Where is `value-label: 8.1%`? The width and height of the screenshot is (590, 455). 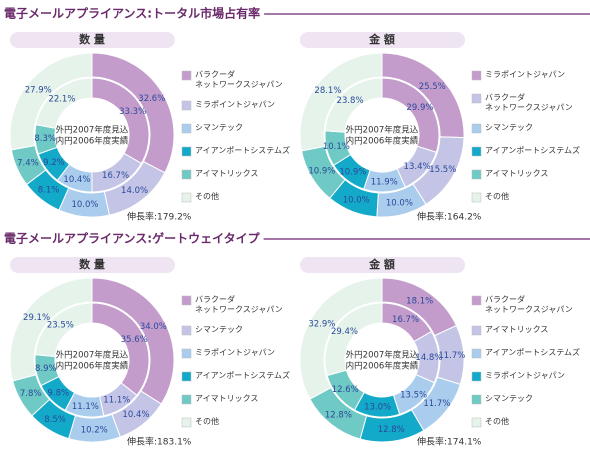 value-label: 8.1% is located at coordinates (49, 190).